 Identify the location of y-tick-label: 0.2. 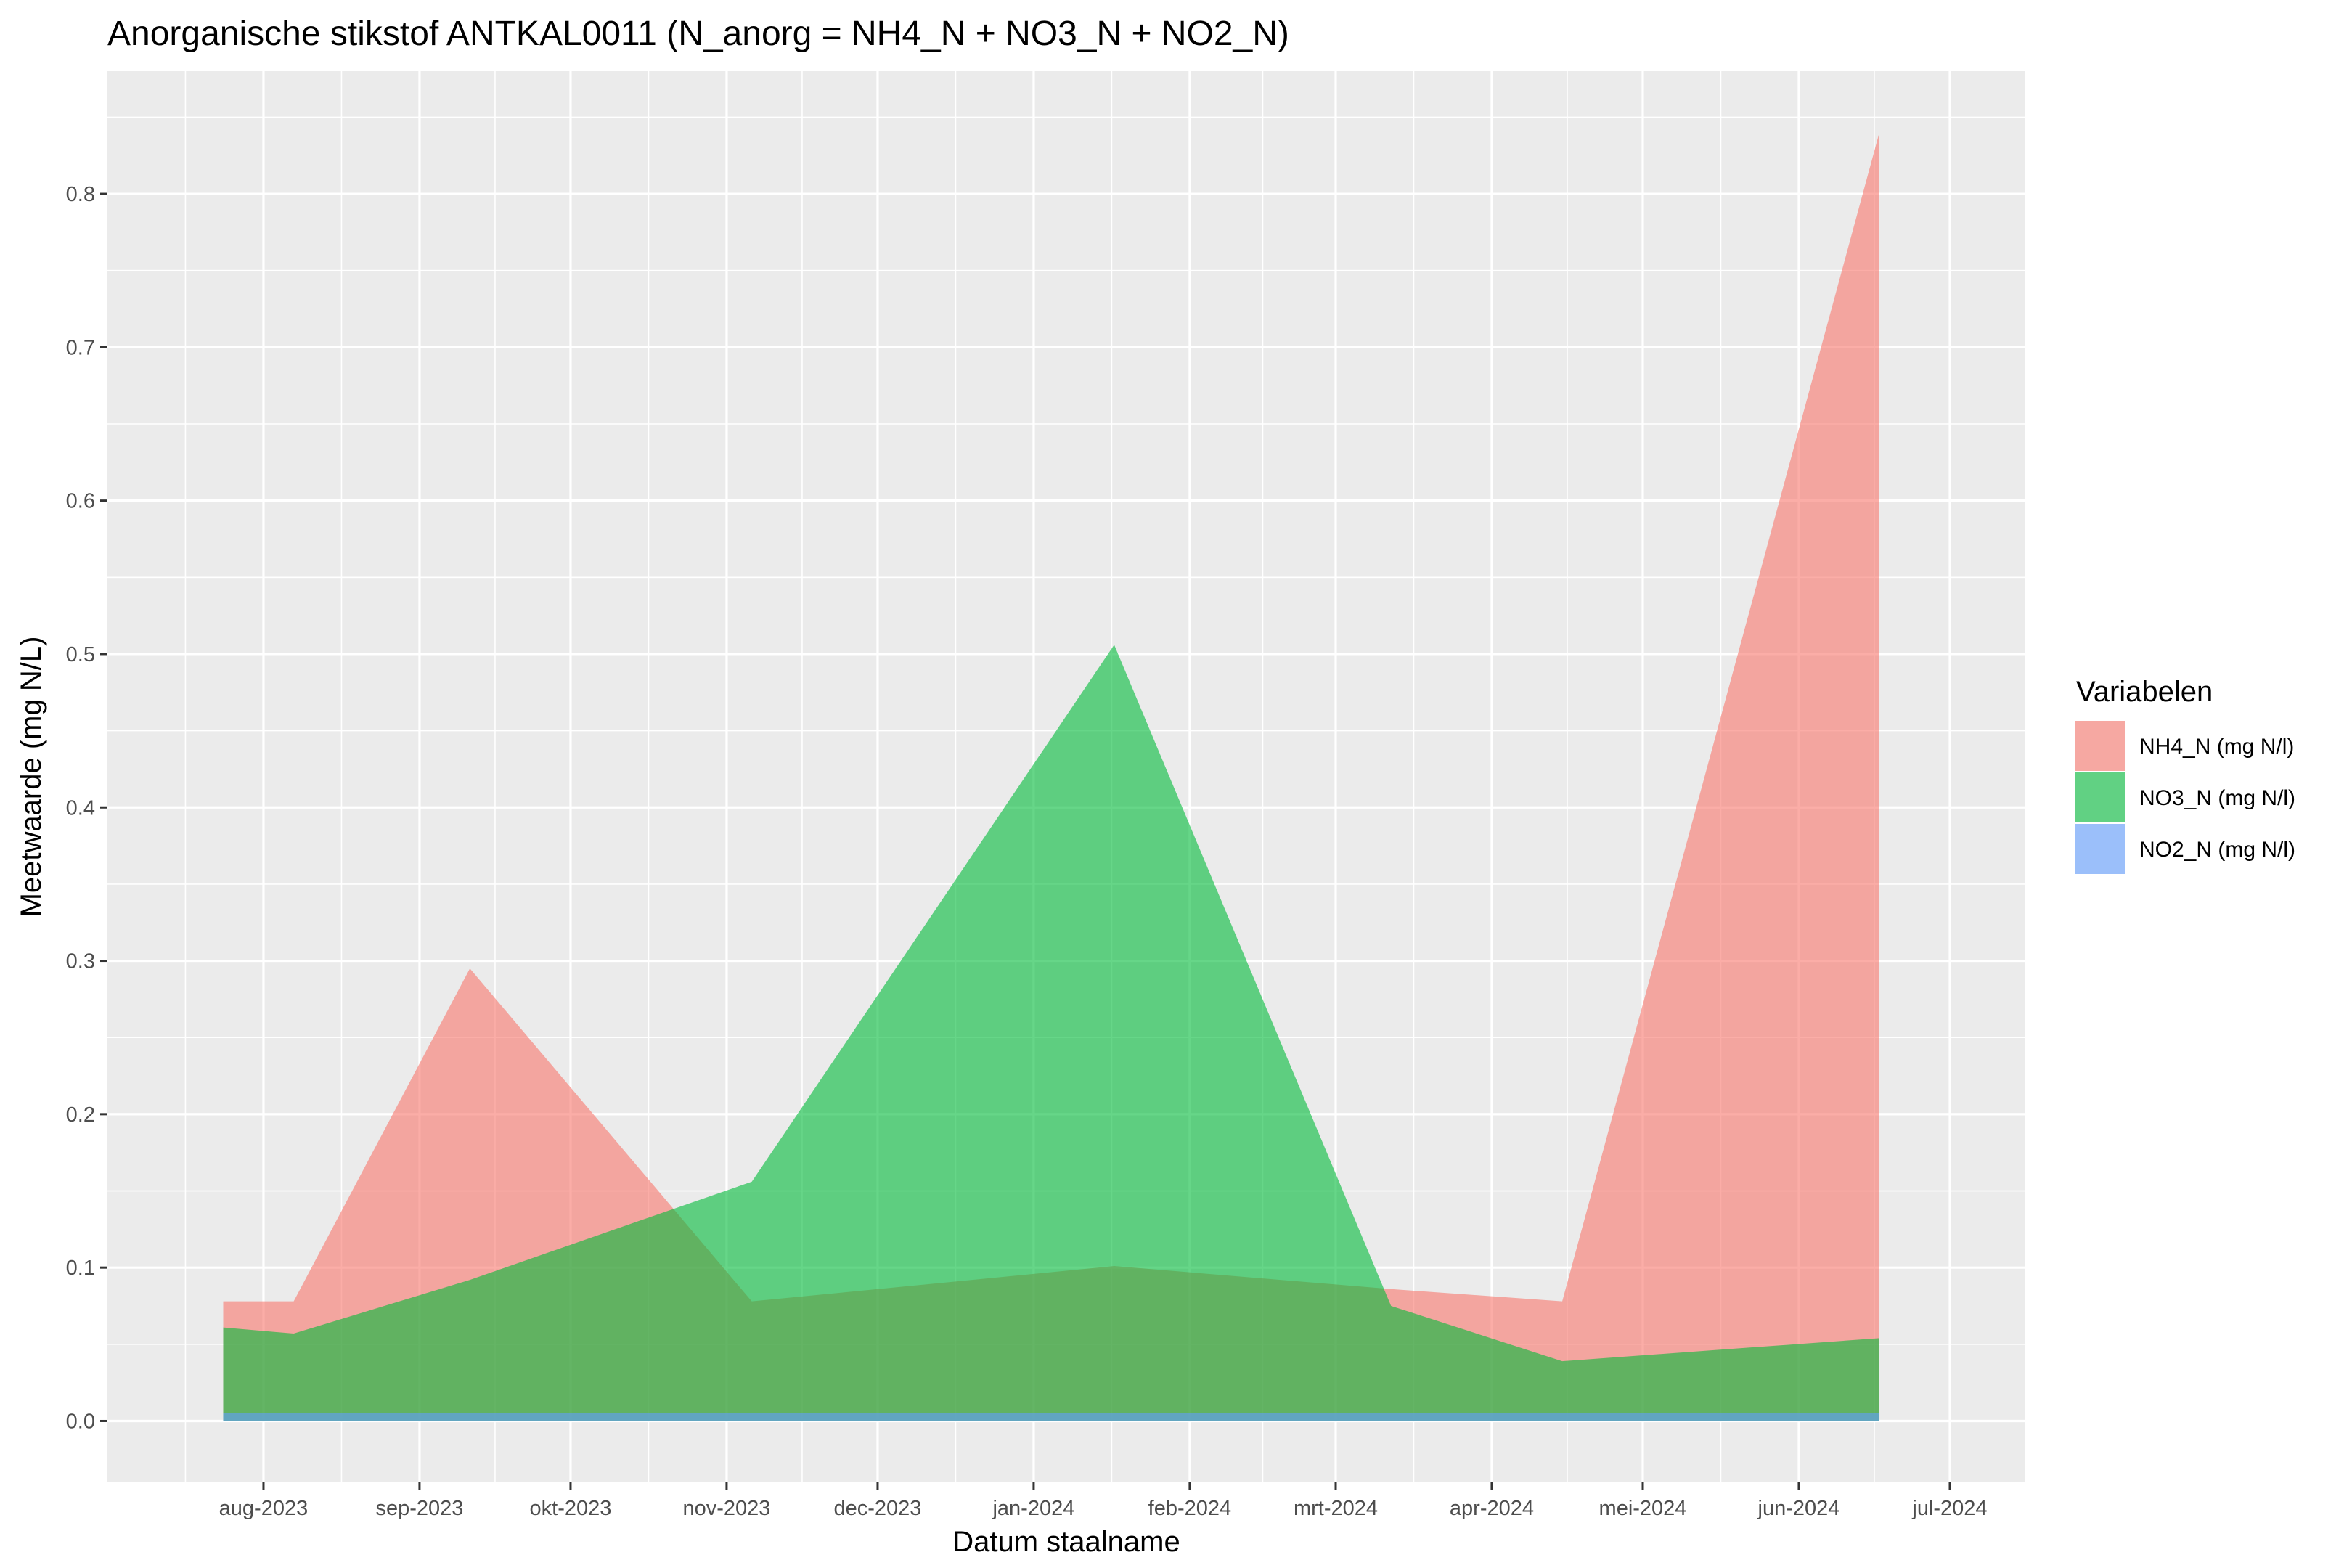
(81, 1115).